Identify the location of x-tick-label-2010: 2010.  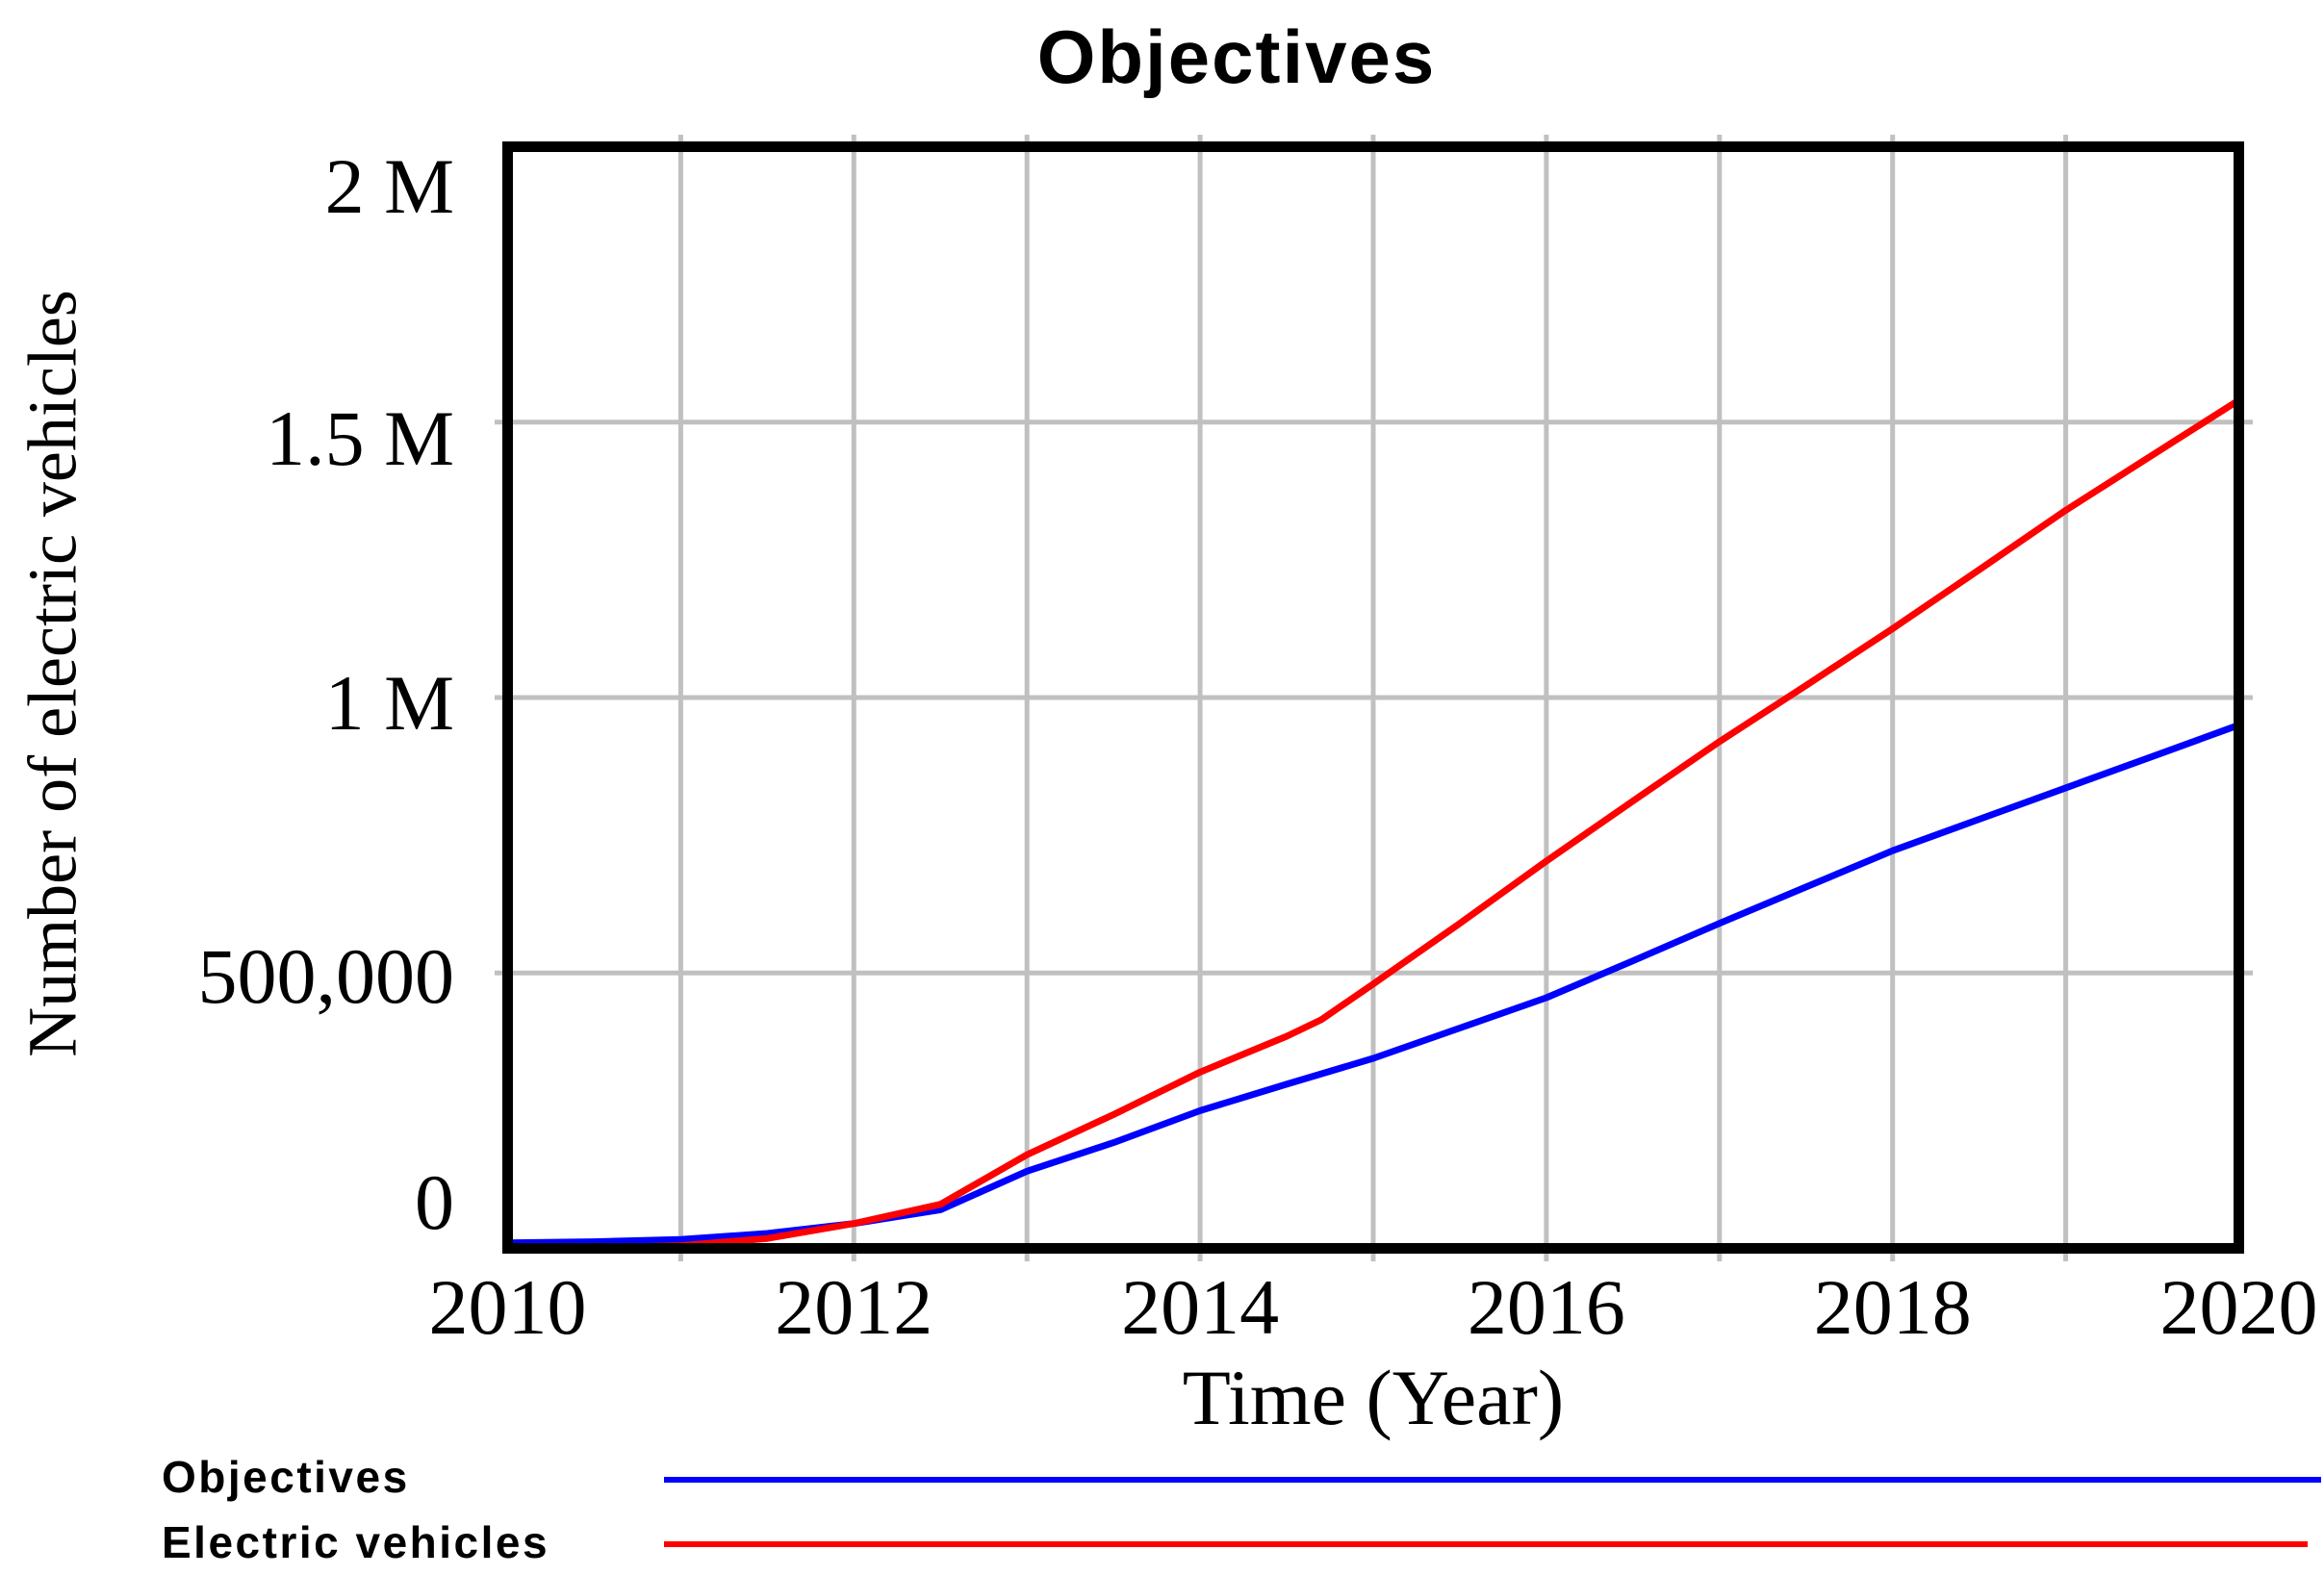
(507, 1307).